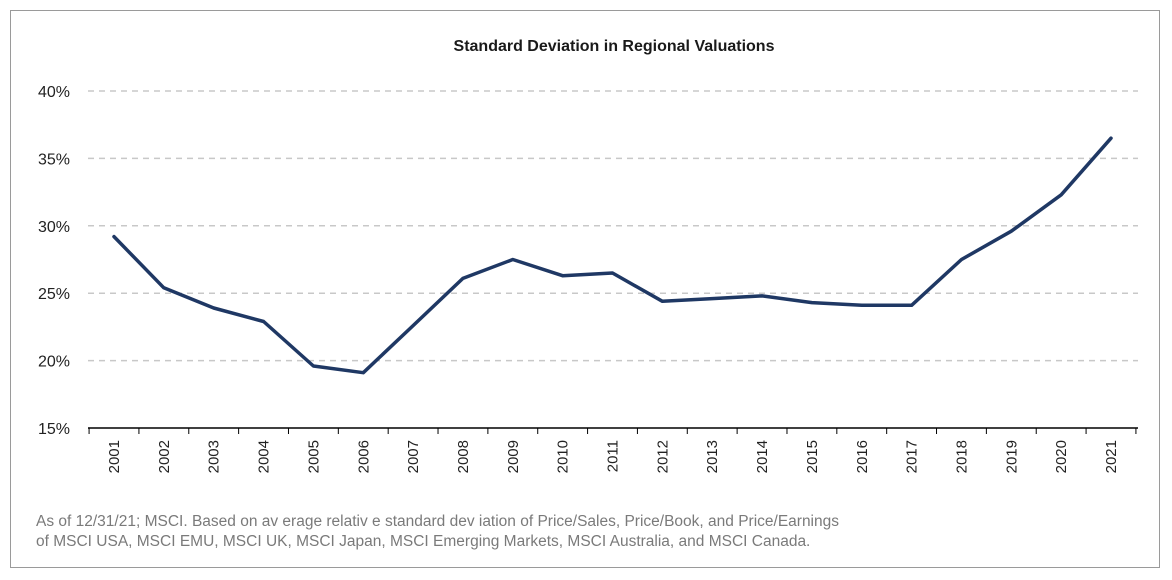 The width and height of the screenshot is (1172, 580). What do you see at coordinates (363, 456) in the screenshot?
I see `x-tick-label: 2006` at bounding box center [363, 456].